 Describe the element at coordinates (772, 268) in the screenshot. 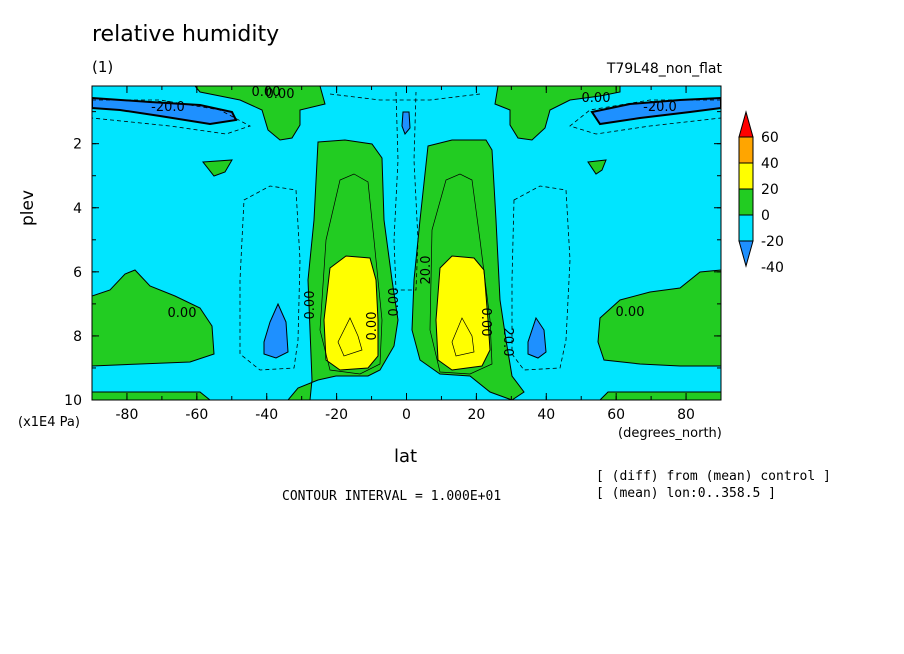

I see `colorbar-label: -40` at that location.